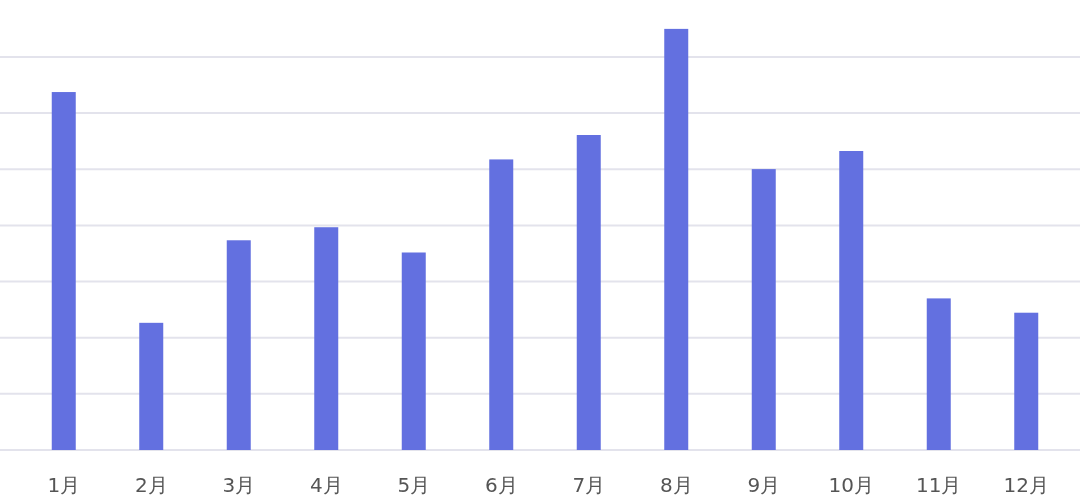  I want to click on x-tick-label: 4月, so click(326, 485).